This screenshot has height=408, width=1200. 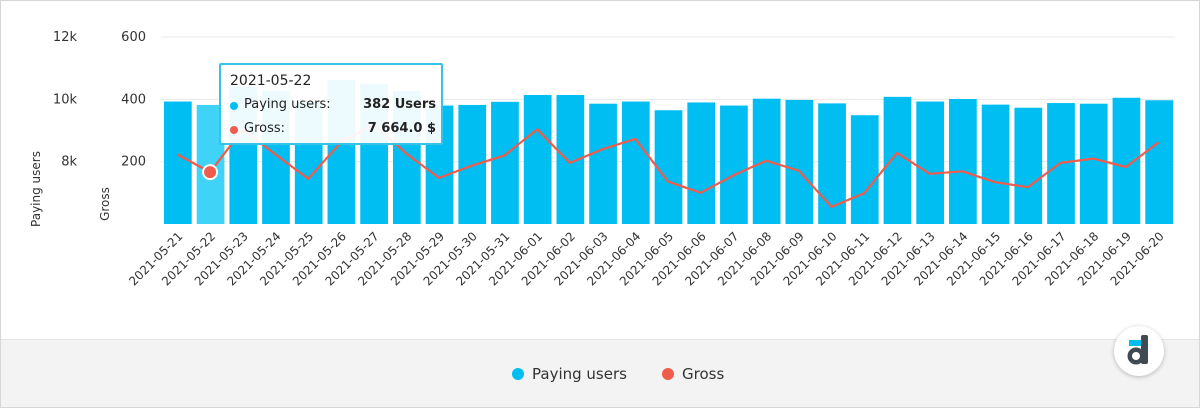 I want to click on y-tick-label-gross: 10k, so click(x=65, y=99).